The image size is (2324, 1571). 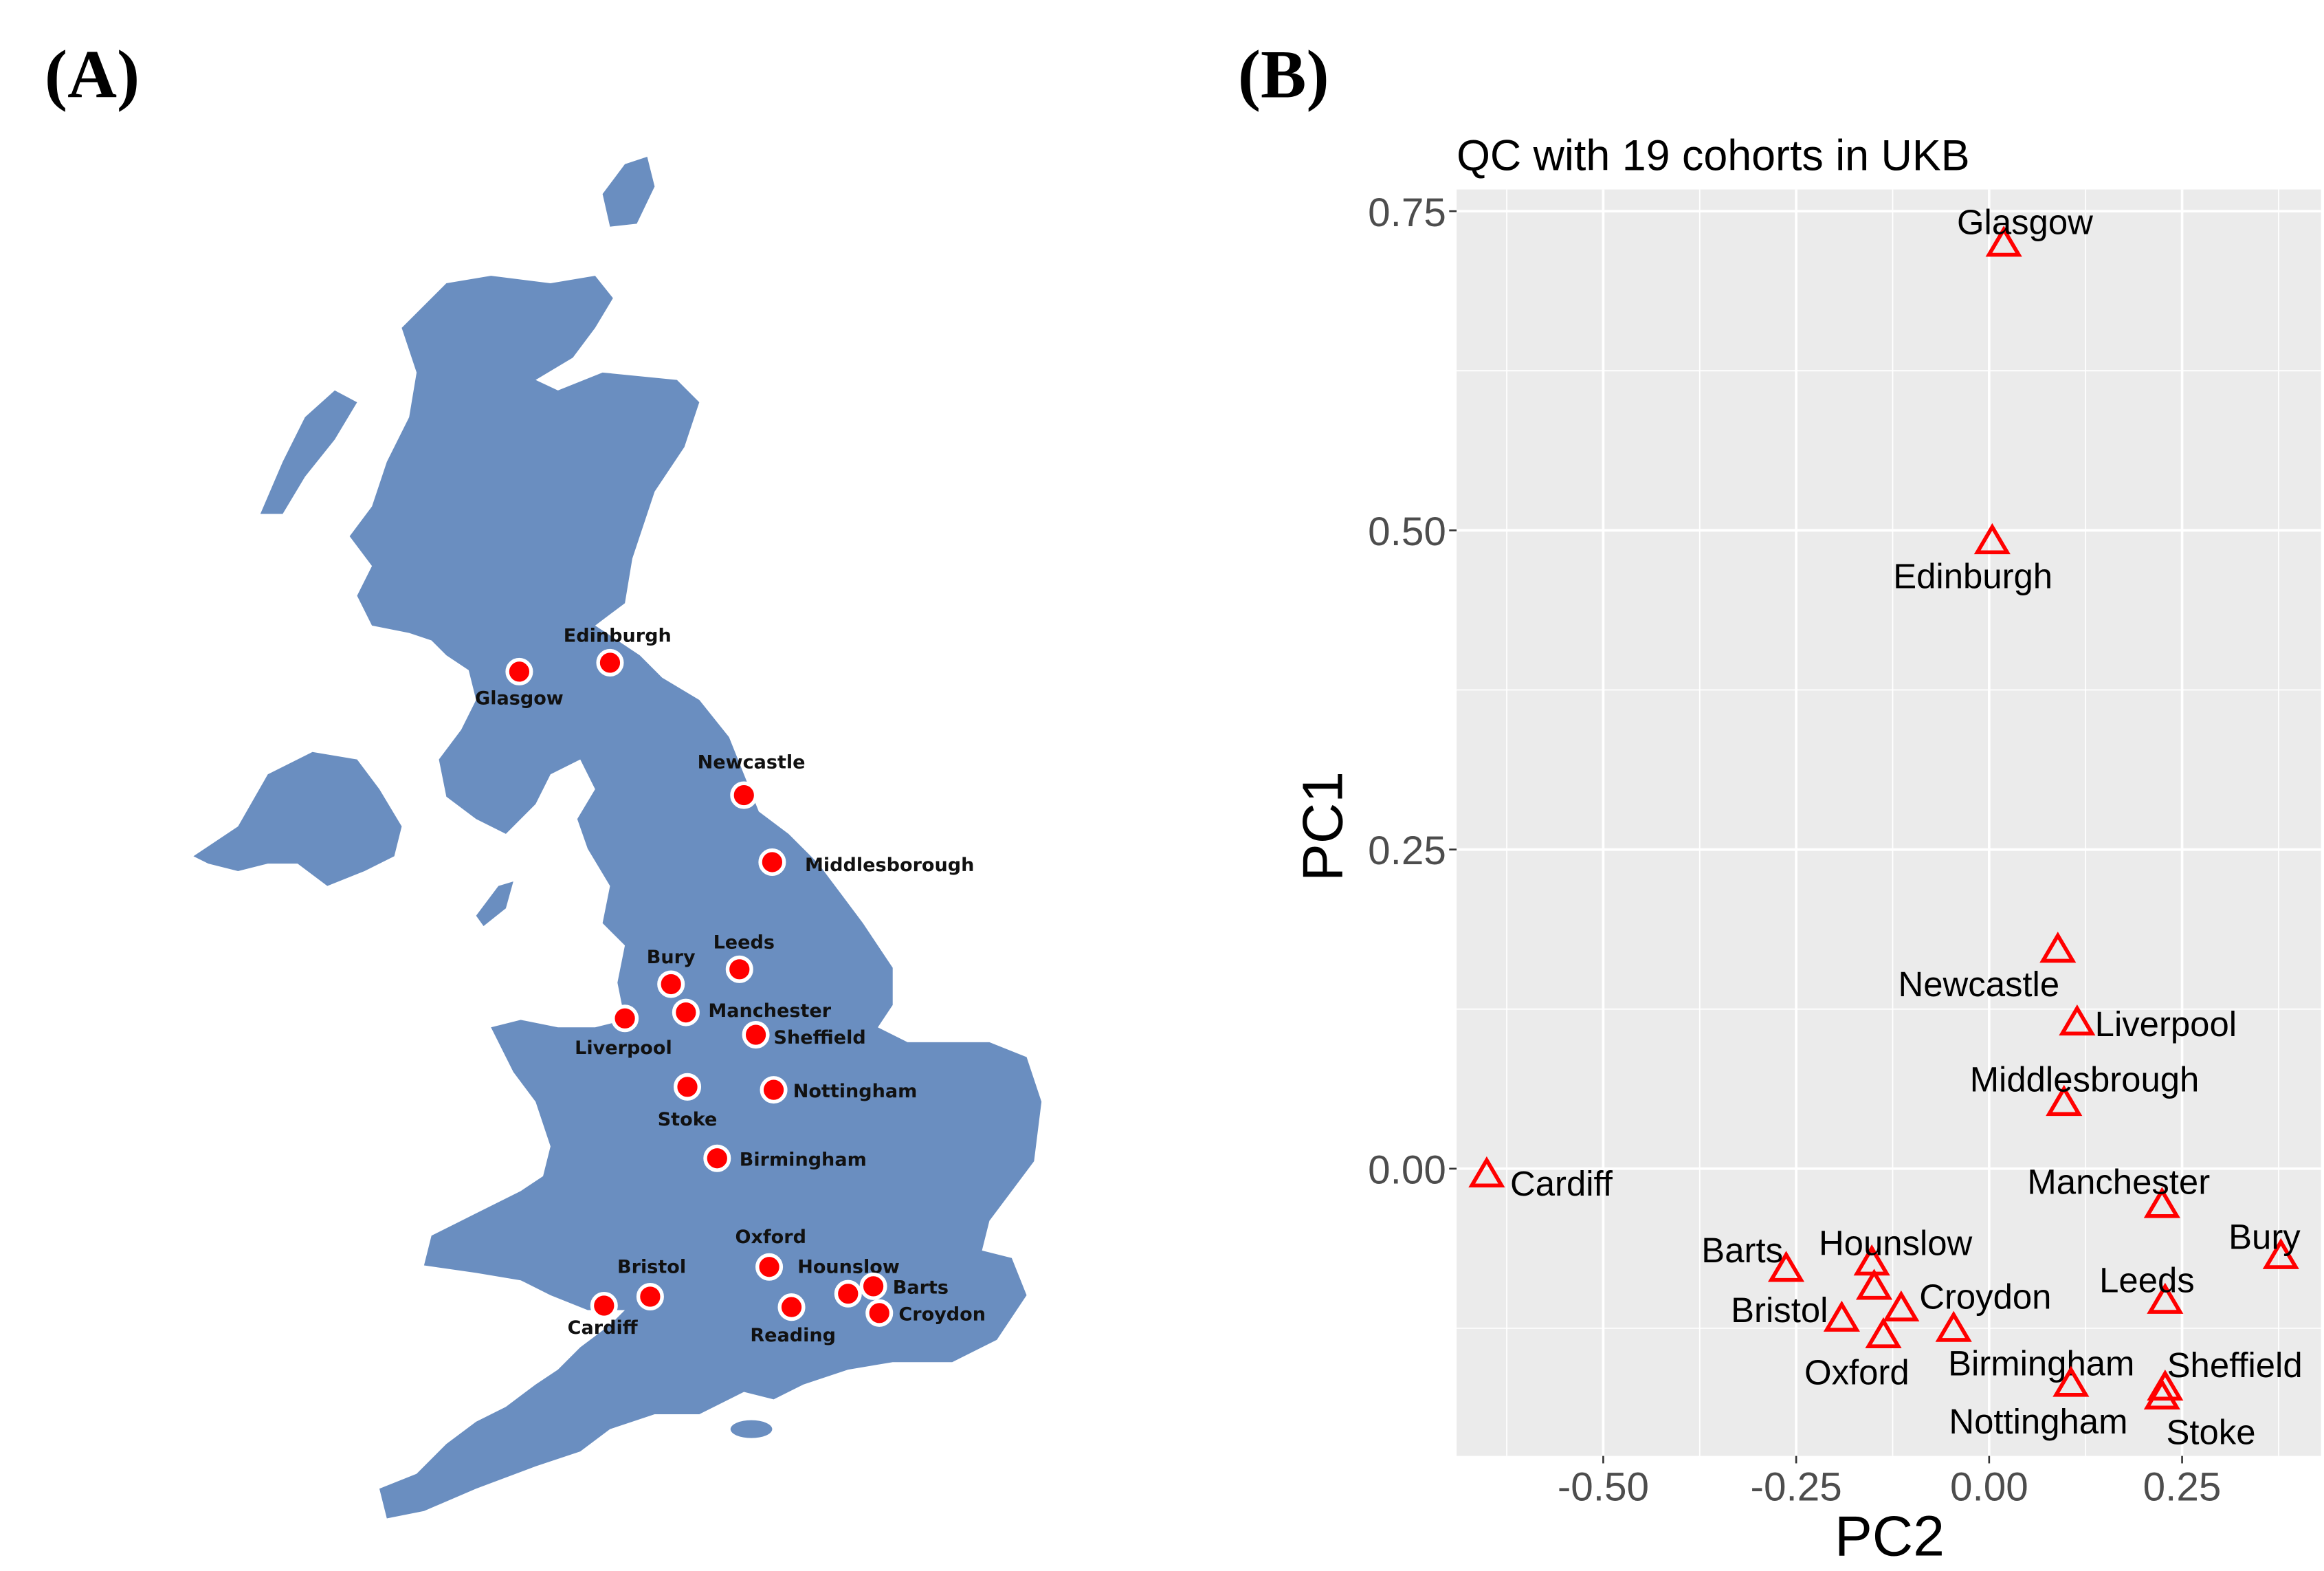 What do you see at coordinates (2025, 230) in the screenshot?
I see `point-glasgow: Glasgow` at bounding box center [2025, 230].